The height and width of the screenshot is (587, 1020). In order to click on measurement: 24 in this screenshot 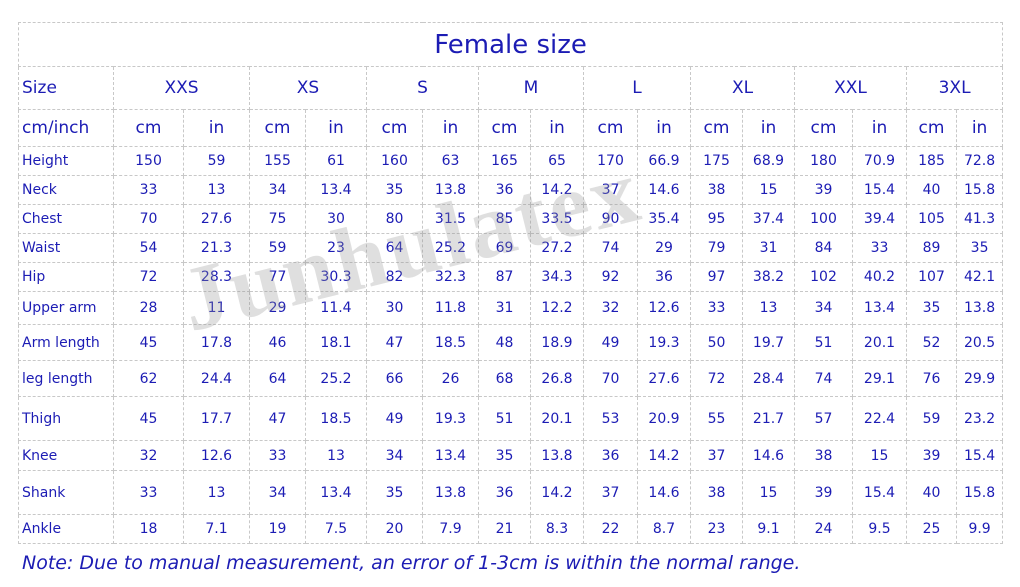, I will do `click(823, 529)`.